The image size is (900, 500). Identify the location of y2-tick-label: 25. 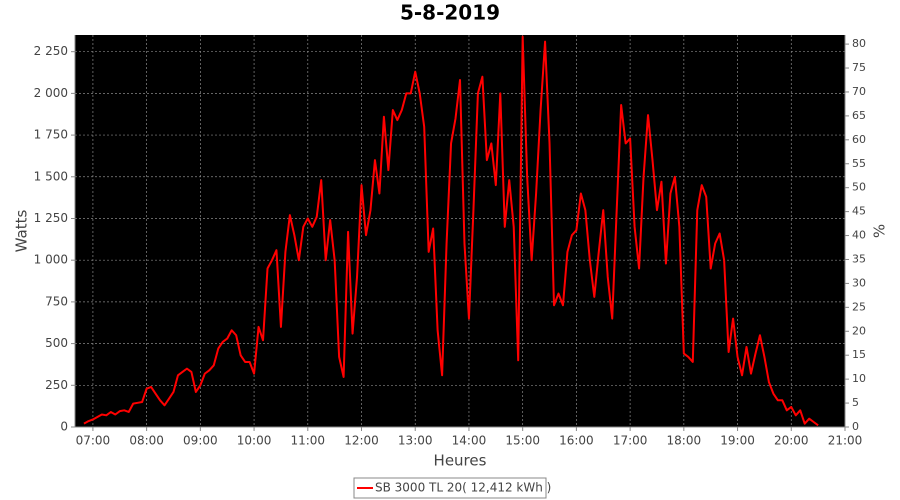
(859, 306).